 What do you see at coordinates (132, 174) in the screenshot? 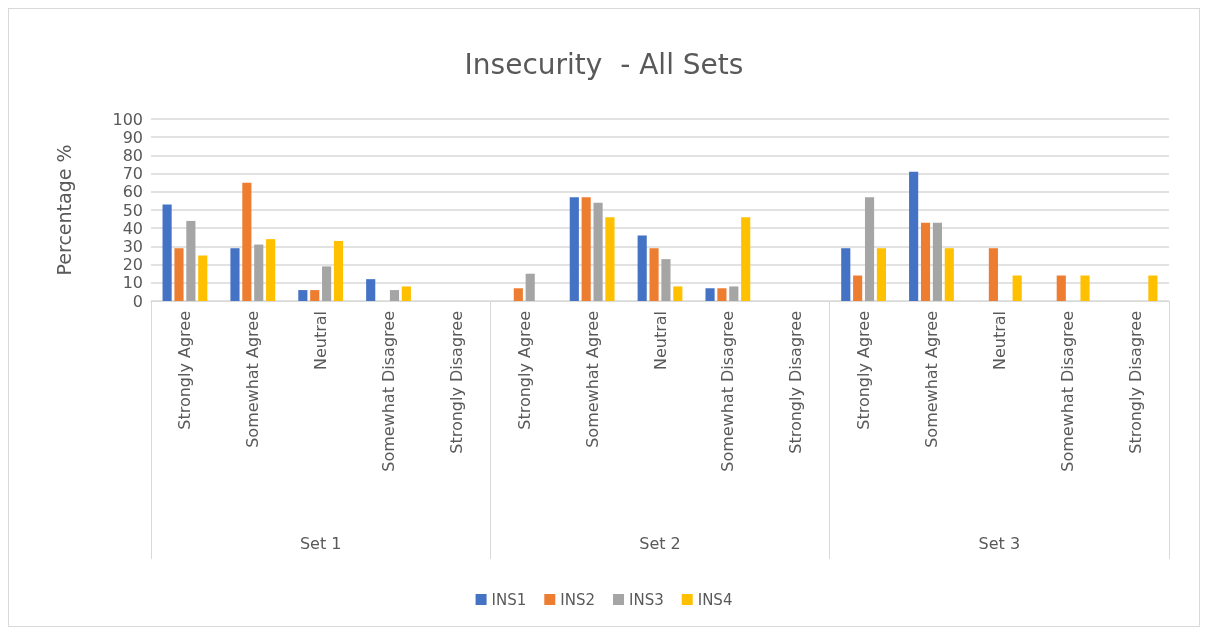
I see `y-tick-label: 70` at bounding box center [132, 174].